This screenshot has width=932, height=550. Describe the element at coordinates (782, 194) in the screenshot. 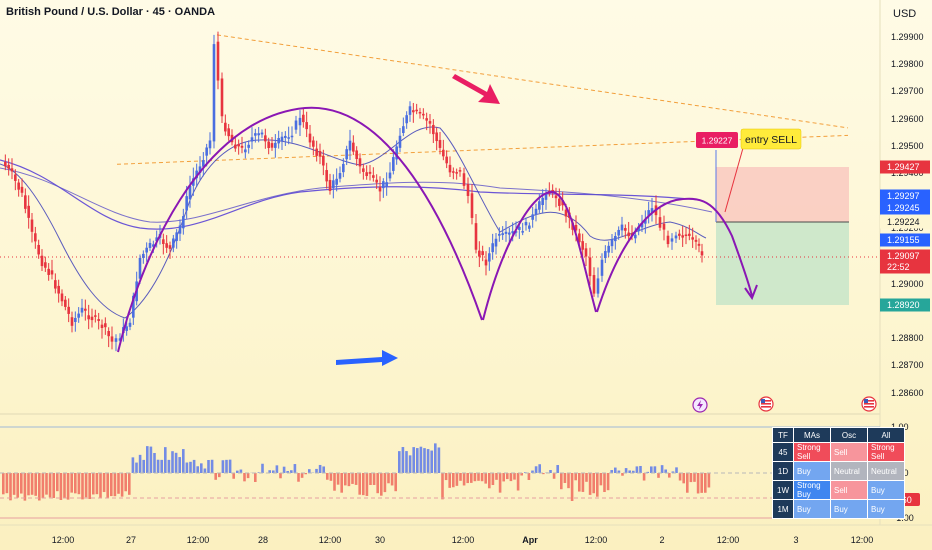

I see `stop-loss-zone` at that location.